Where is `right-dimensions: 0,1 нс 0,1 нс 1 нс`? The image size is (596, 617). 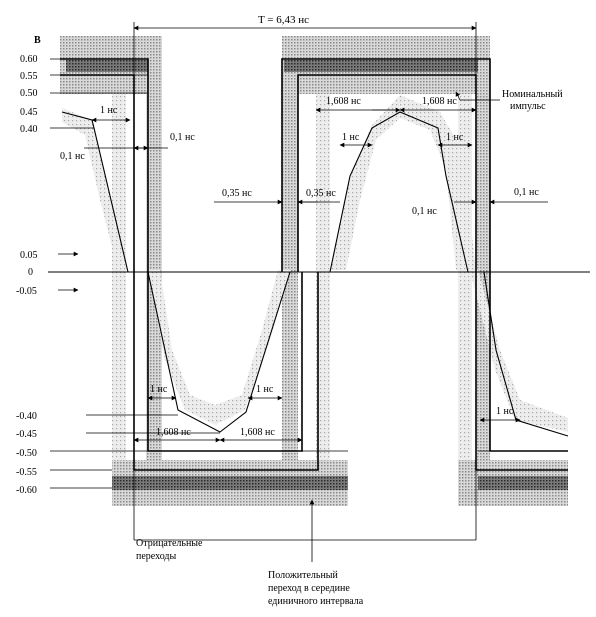
right-dimensions: 0,1 нс 0,1 нс 1 нс is located at coordinates (480, 305).